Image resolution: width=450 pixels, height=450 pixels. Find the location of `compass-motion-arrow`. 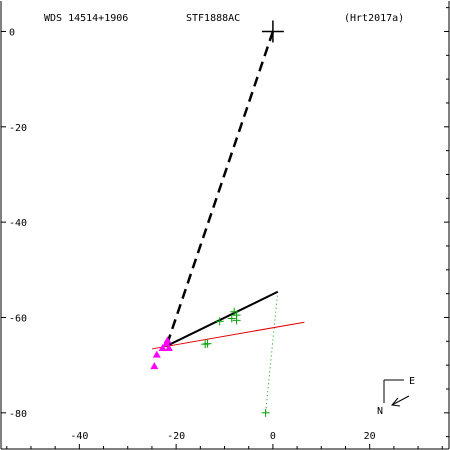

compass-motion-arrow is located at coordinates (400, 400).